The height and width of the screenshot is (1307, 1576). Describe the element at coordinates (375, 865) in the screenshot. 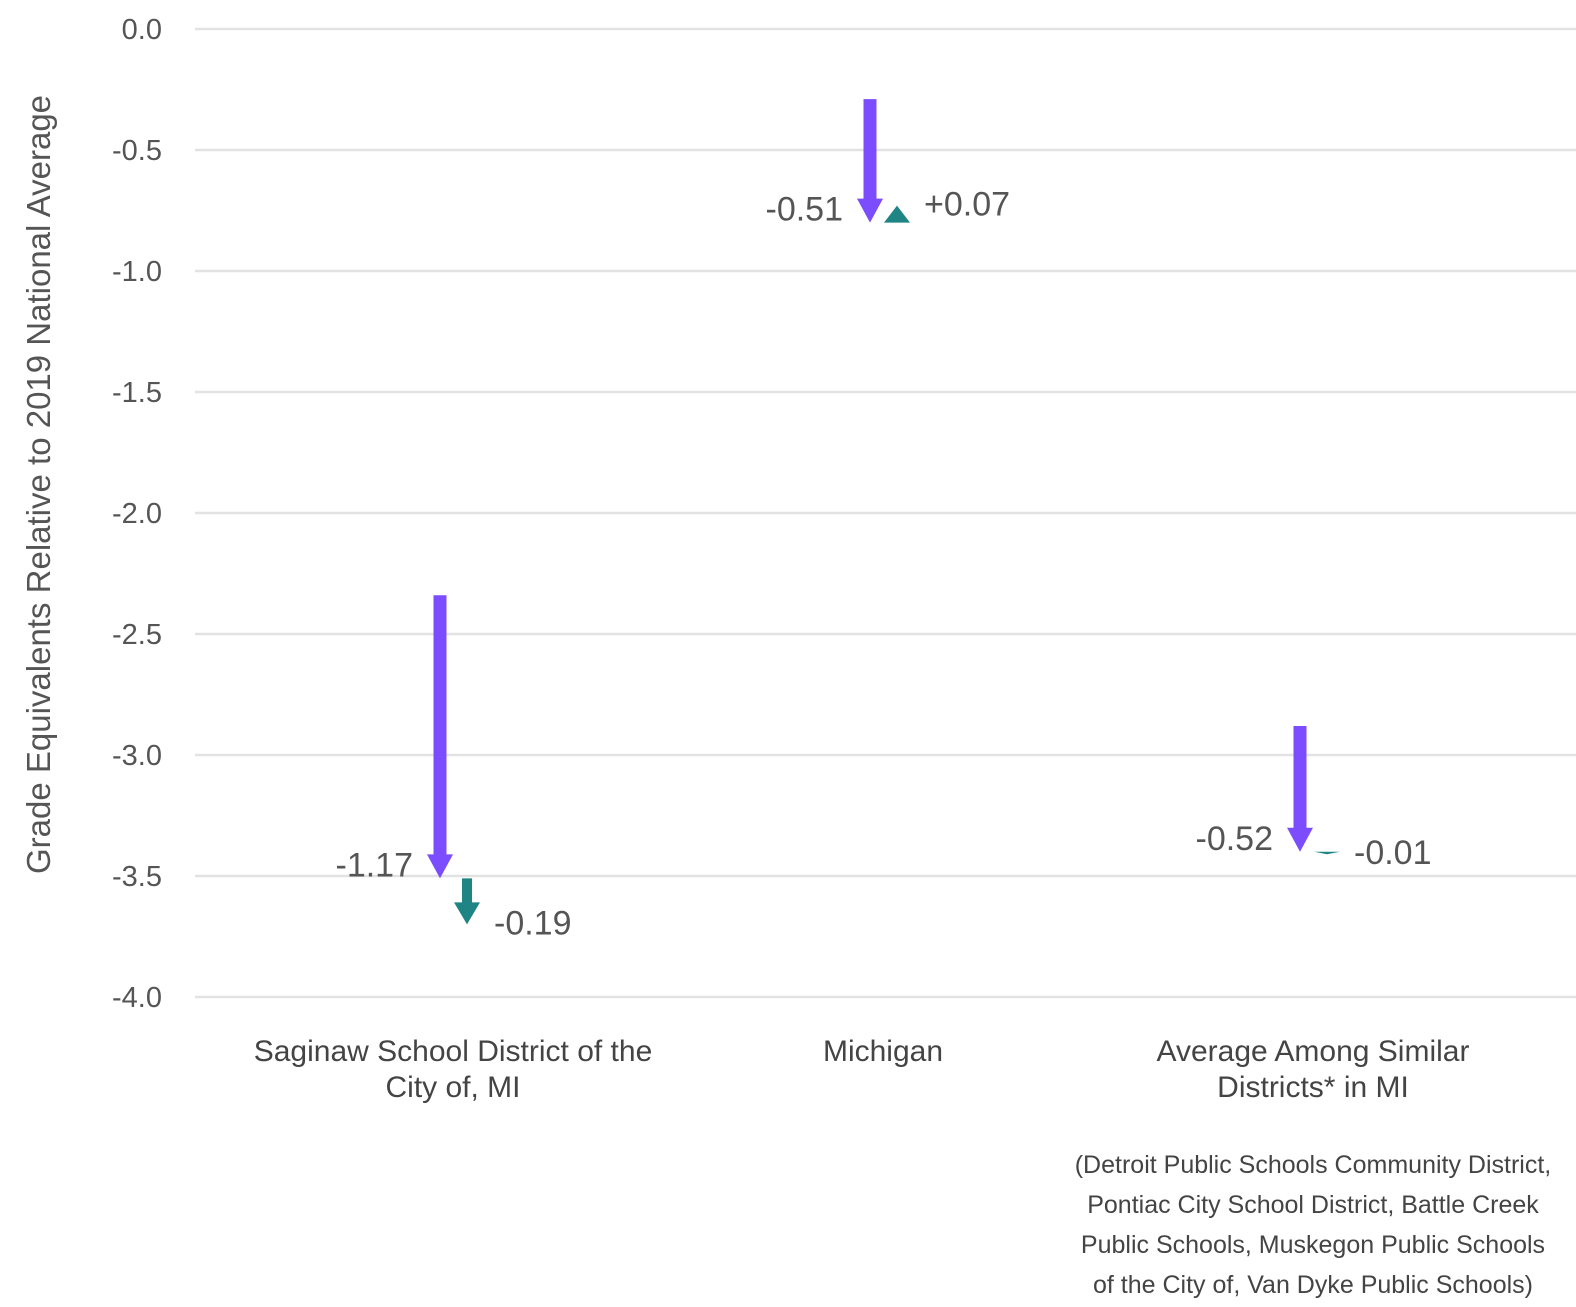

I see `value-label: -1.17` at that location.